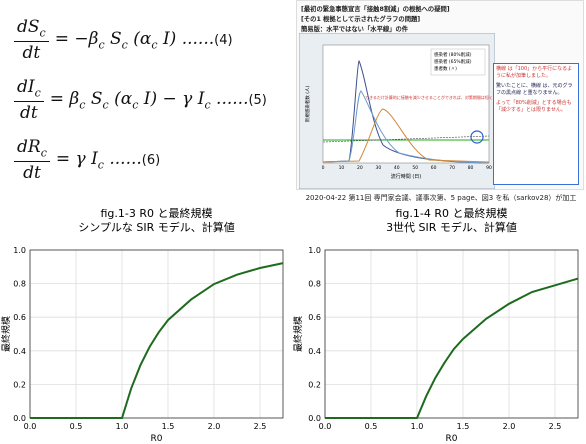  Describe the element at coordinates (451, 213) in the screenshot. I see `chart-title: fig.1-4 R0 と最終規模` at that location.